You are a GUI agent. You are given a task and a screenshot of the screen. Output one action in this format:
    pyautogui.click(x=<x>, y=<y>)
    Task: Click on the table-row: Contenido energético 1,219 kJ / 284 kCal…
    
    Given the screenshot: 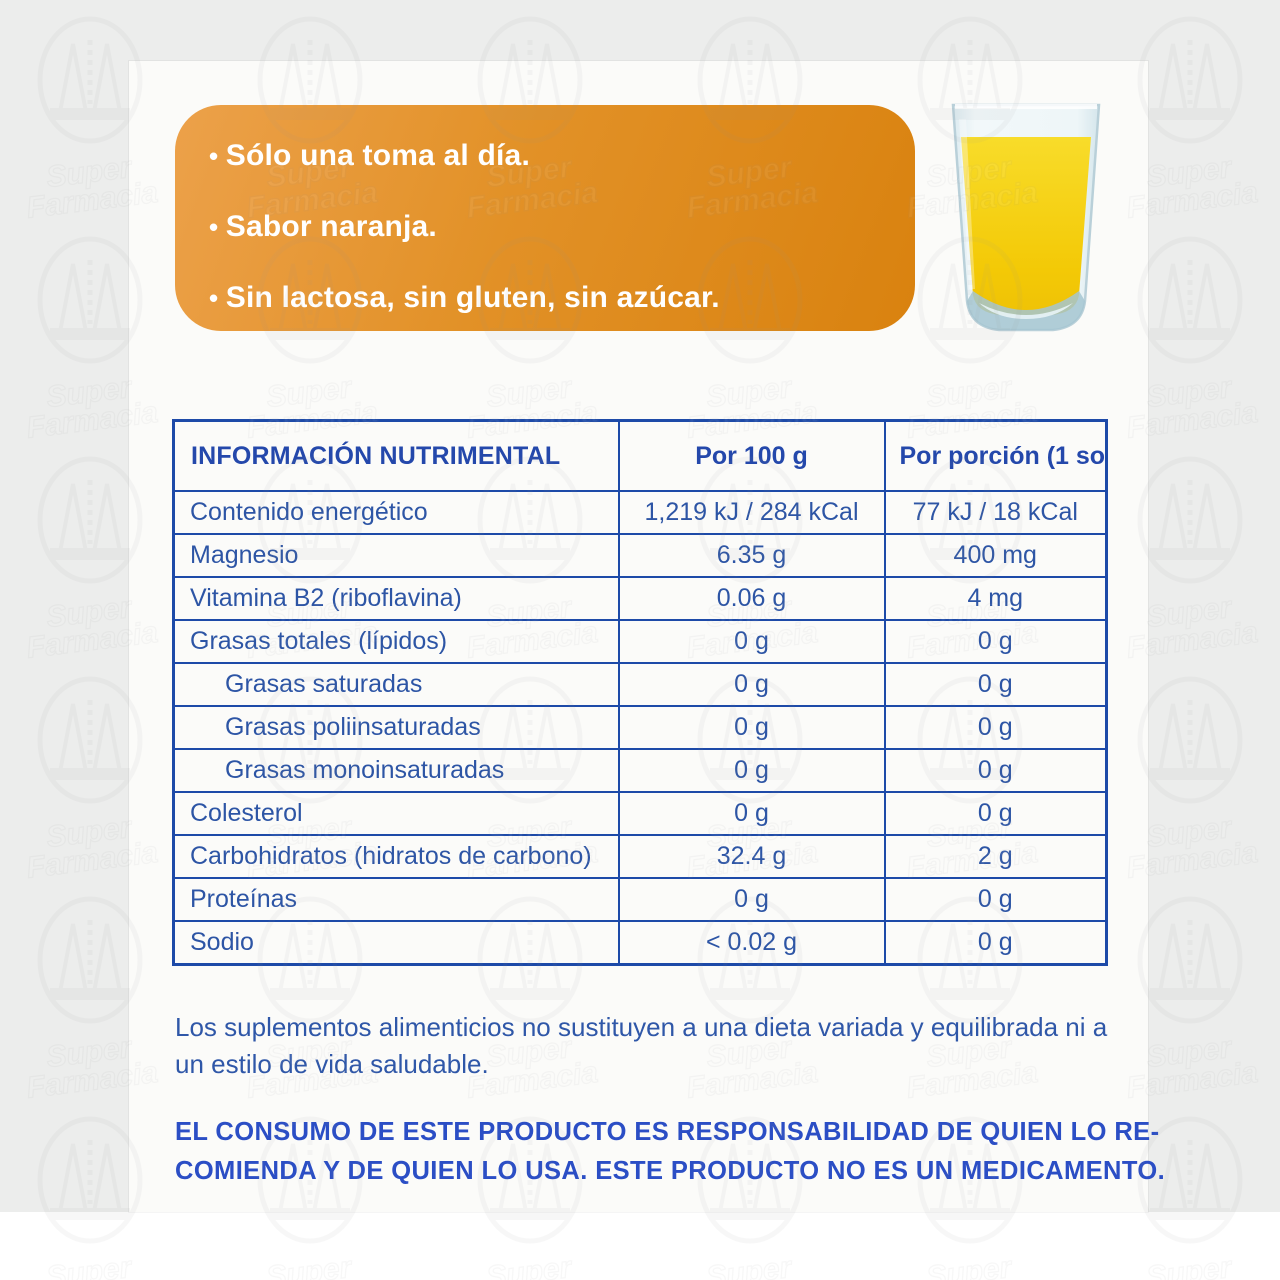 What is the action you would take?
    pyautogui.click(x=640, y=512)
    